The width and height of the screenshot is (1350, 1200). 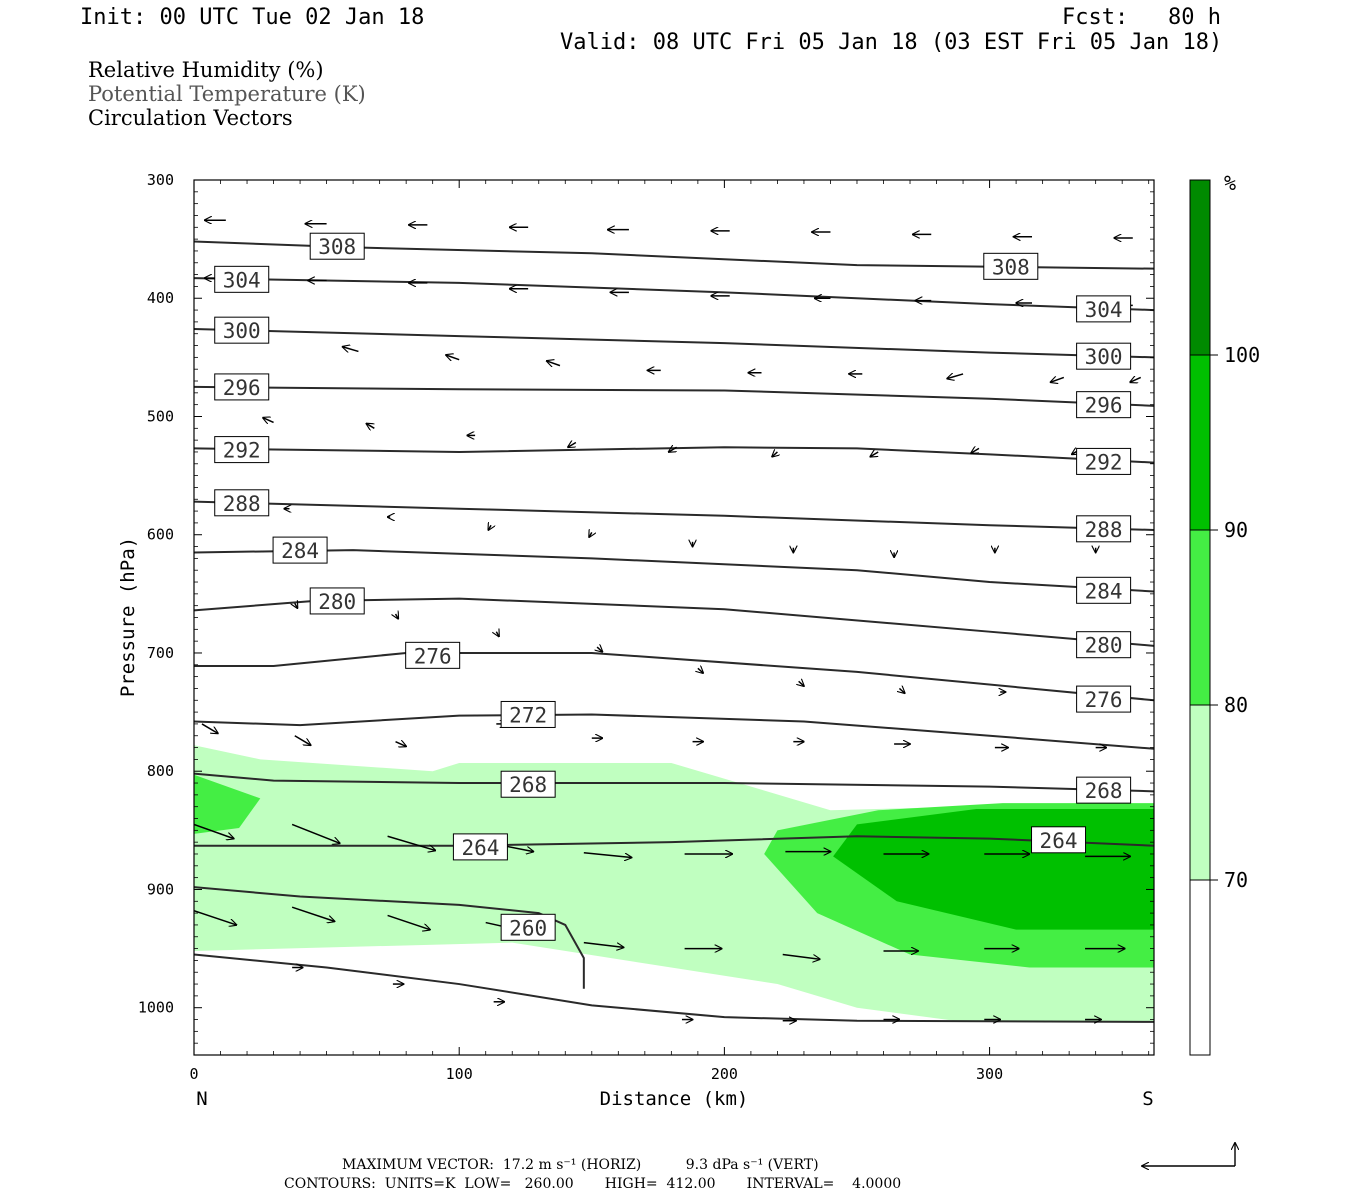 I want to click on colorbar-label: 100, so click(x=1242, y=355).